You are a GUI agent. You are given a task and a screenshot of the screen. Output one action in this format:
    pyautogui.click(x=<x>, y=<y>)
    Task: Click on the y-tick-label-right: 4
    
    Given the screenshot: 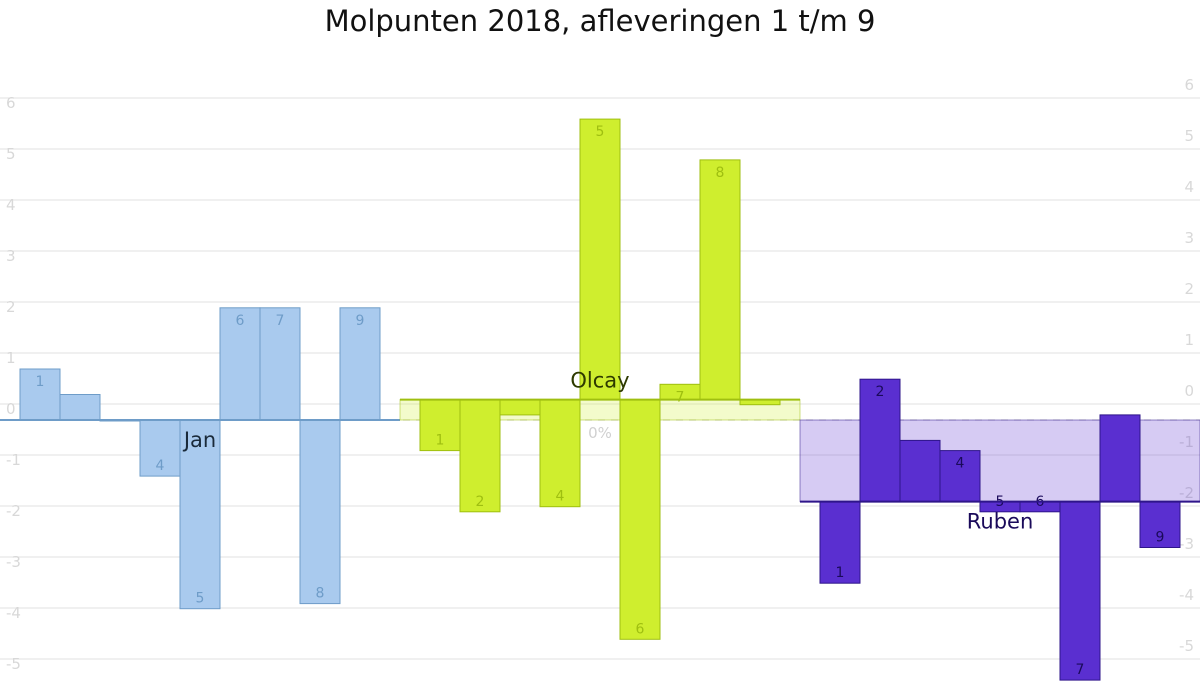 What is the action you would take?
    pyautogui.click(x=1189, y=187)
    